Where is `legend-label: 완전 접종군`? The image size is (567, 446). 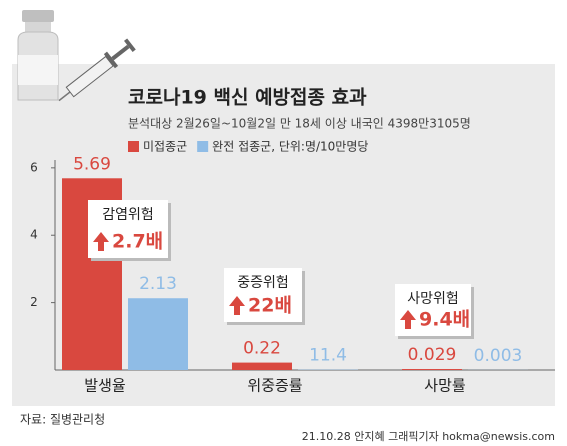 legend-label: 완전 접종군 is located at coordinates (241, 147).